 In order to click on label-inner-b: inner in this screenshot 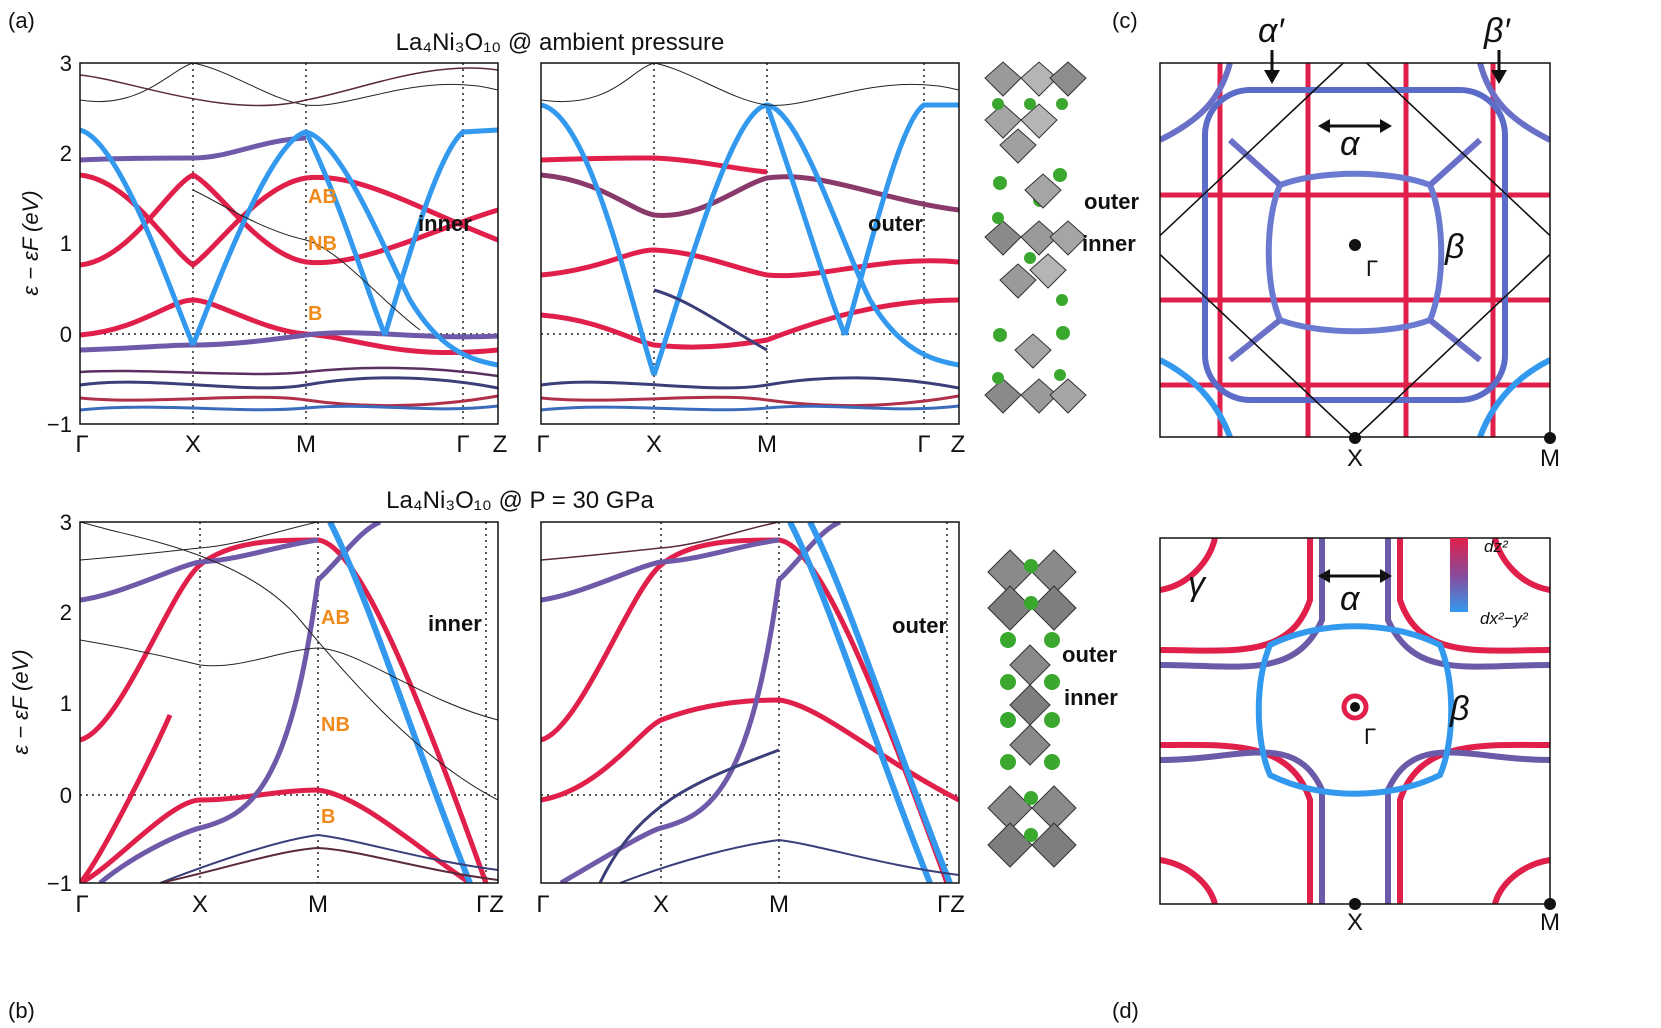, I will do `click(455, 623)`.